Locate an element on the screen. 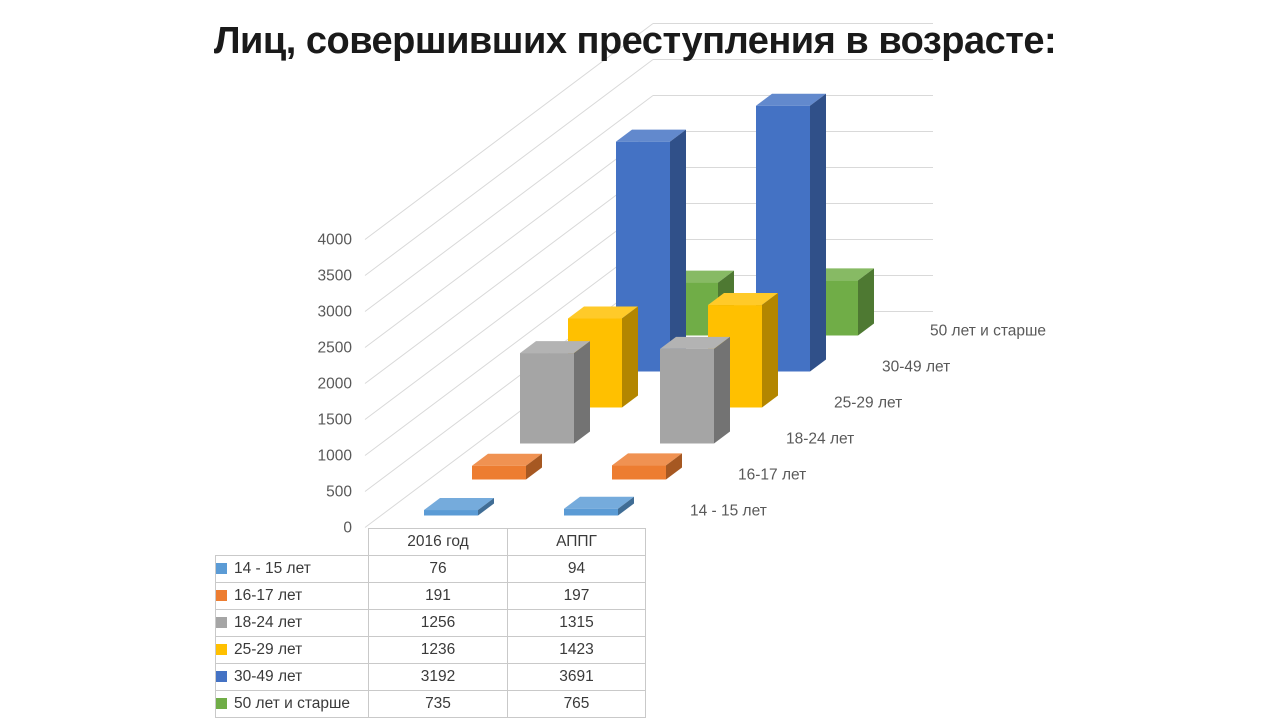  value-axis-tick-label: 2000 is located at coordinates (335, 384).